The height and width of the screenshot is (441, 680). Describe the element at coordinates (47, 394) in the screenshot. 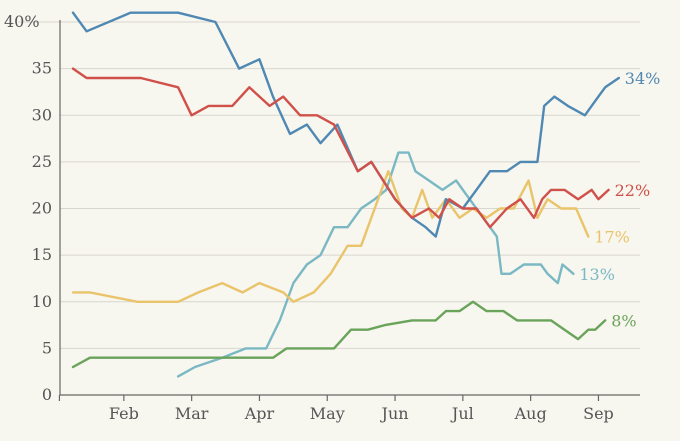

I see `y-tick-label: 0` at that location.